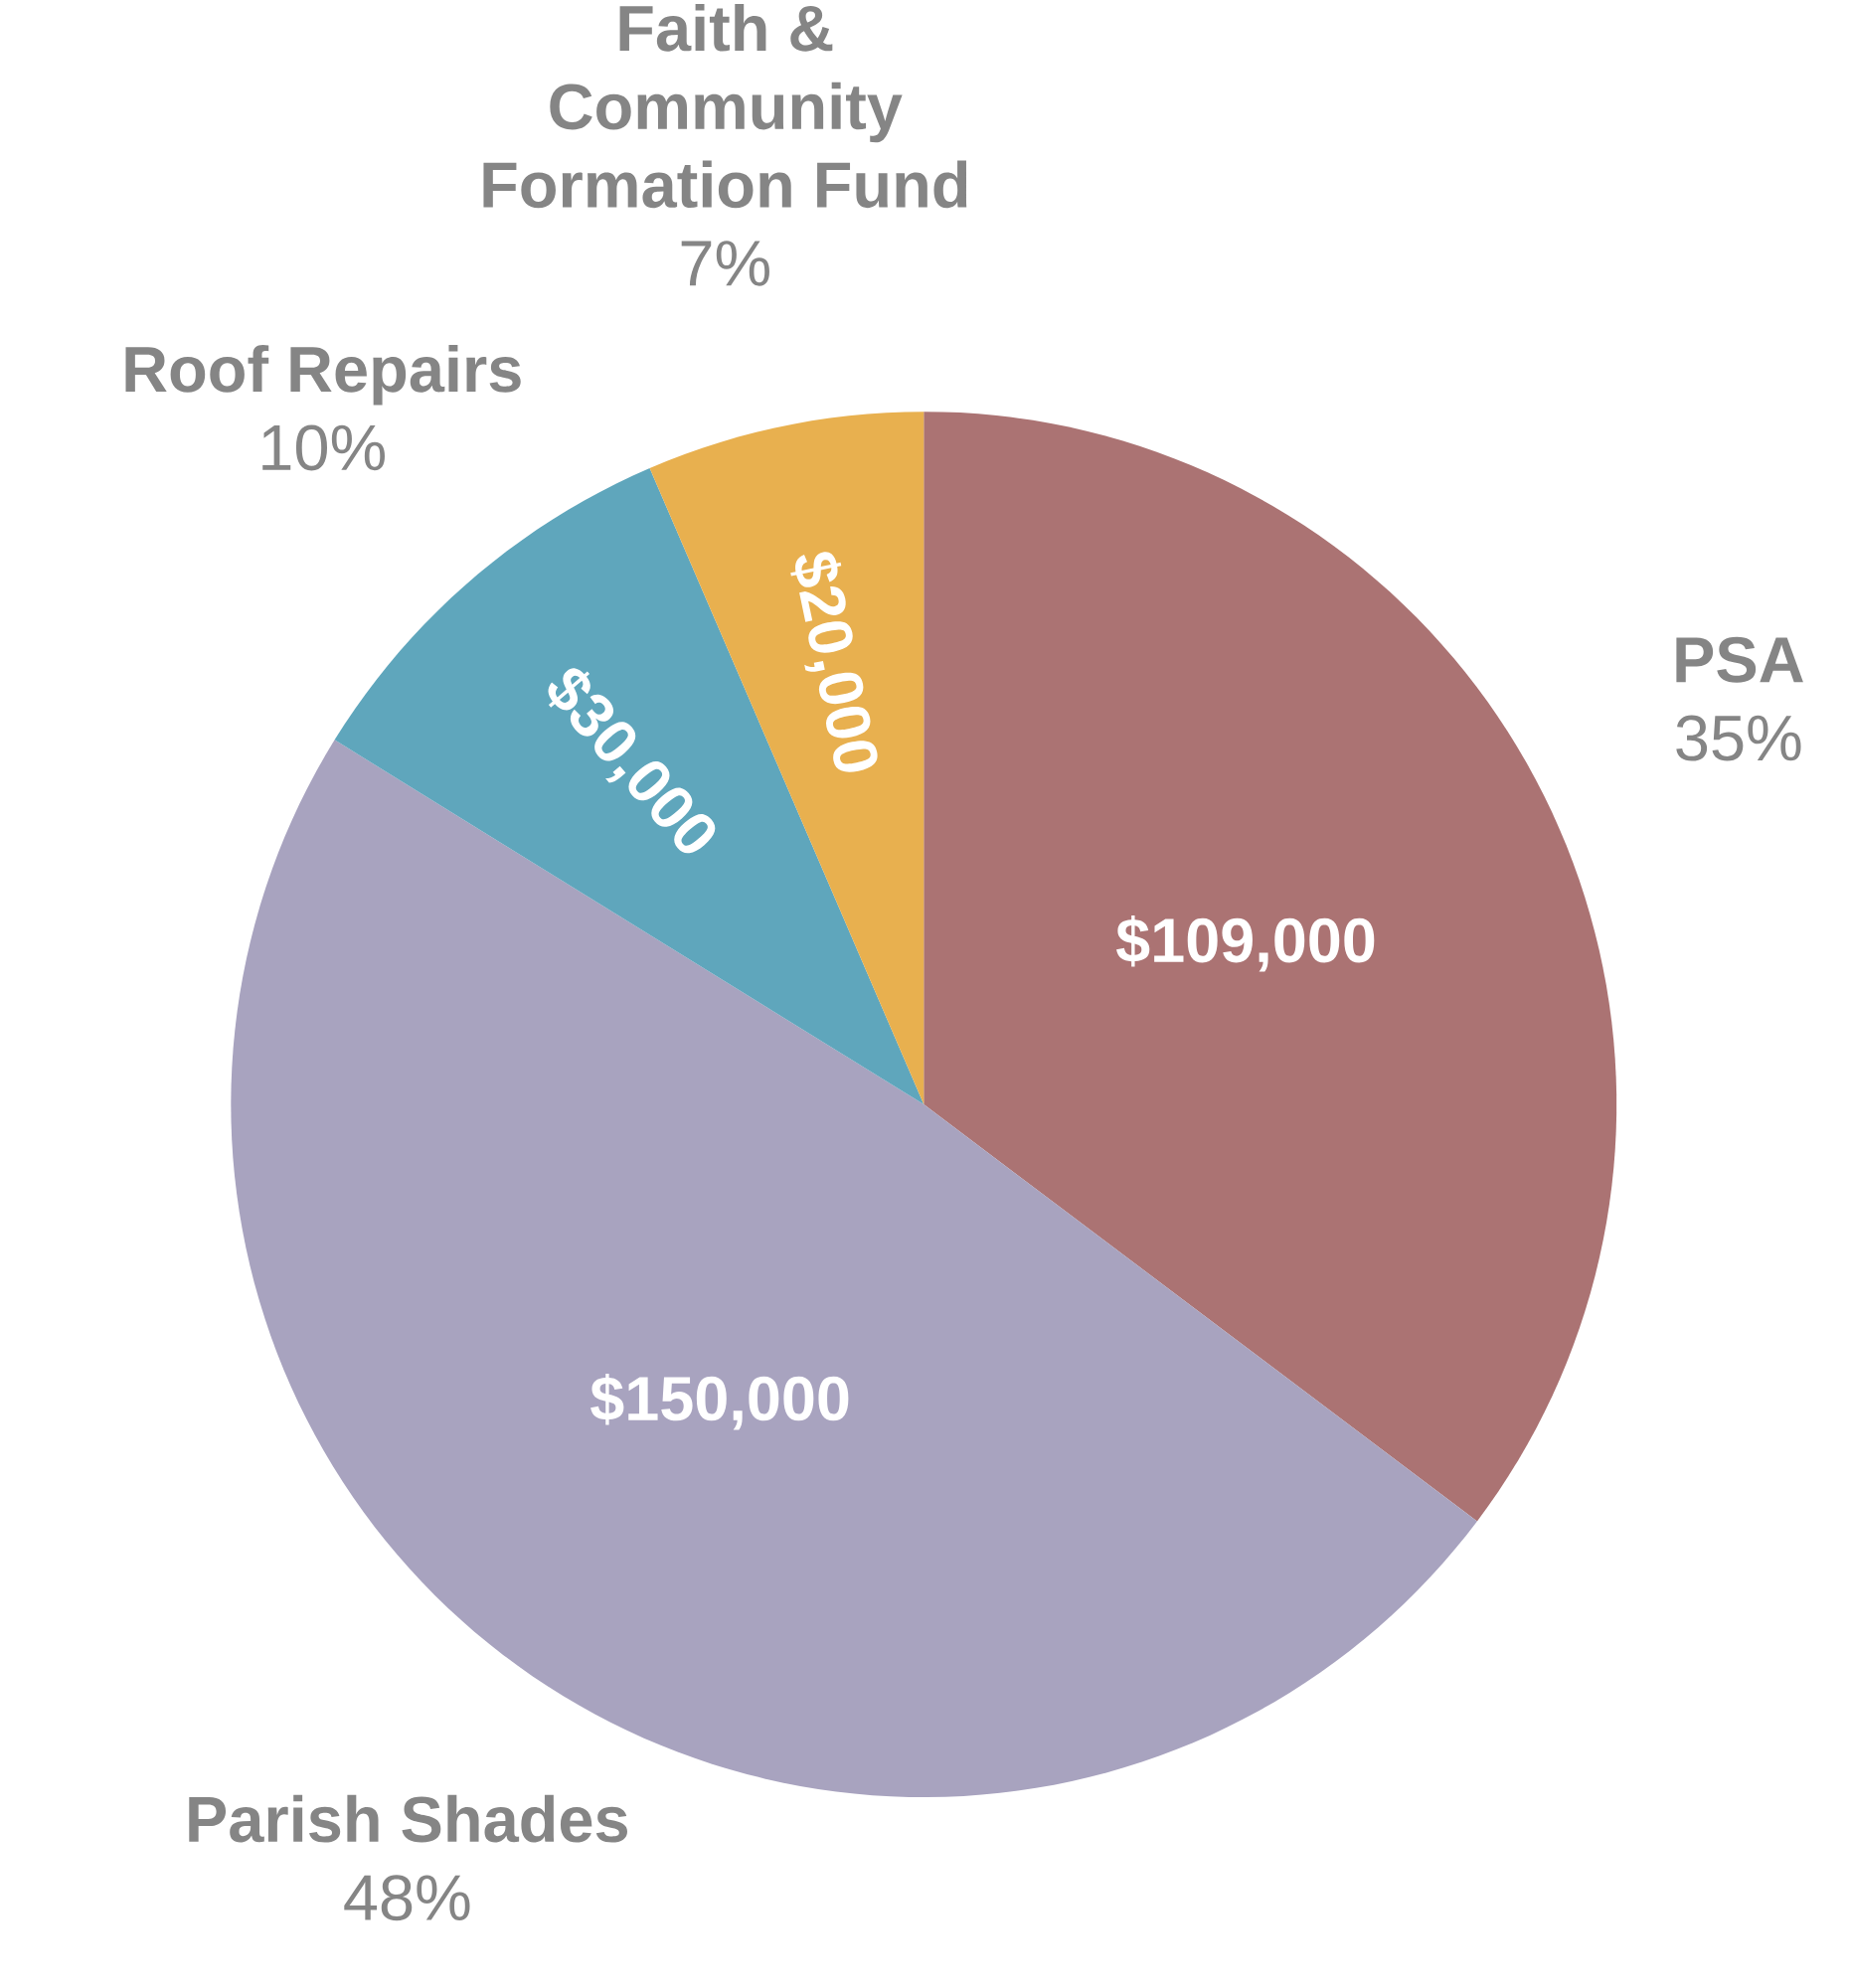 The image size is (1849, 1988). I want to click on slice-label: PSA, so click(1740, 659).